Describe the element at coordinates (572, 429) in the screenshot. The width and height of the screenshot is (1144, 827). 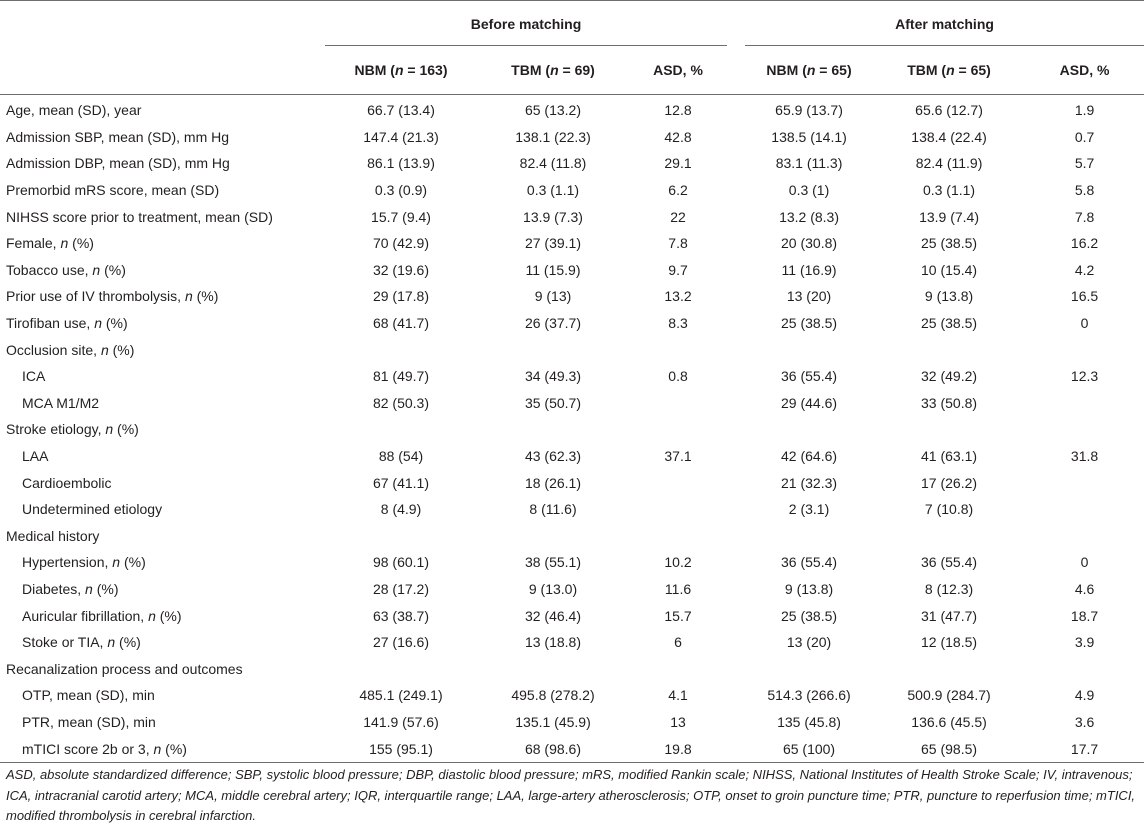
I see `table-row: Stroke etiology, n (%)` at that location.